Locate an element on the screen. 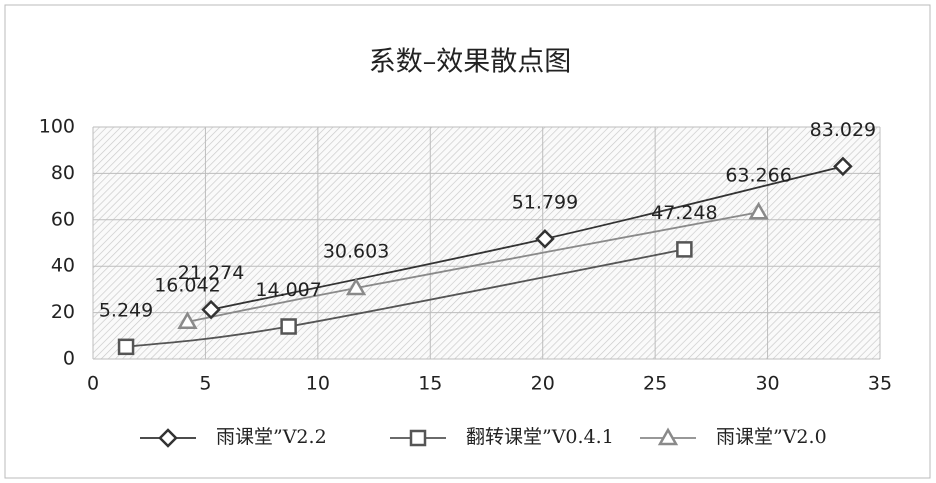  data-label: 21.274 is located at coordinates (211, 273).